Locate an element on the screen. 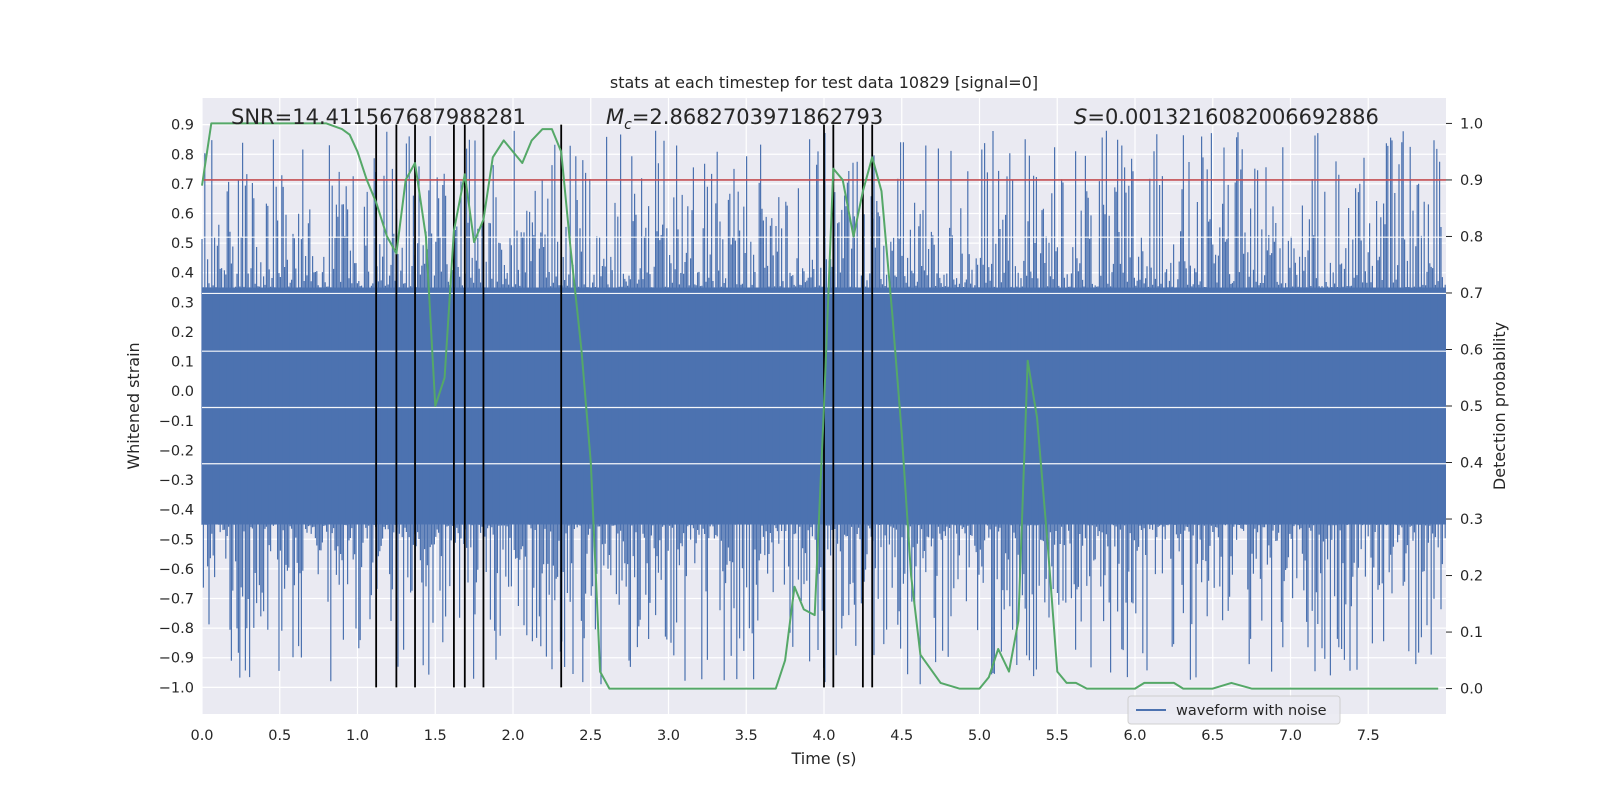  y2-tick-label: 0.0 is located at coordinates (1471, 690).